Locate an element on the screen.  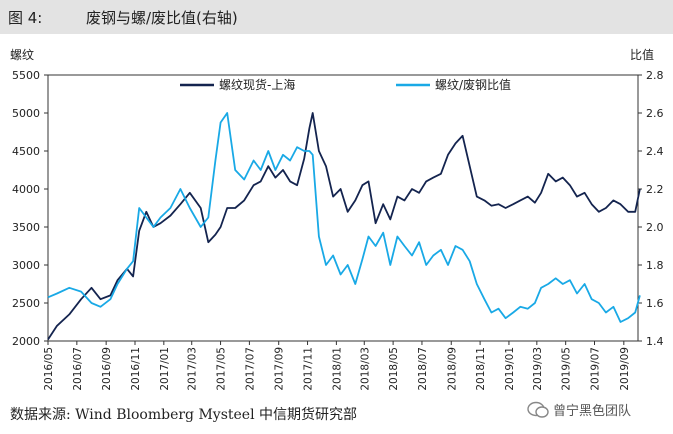
y-left-tick-label: 5000 is located at coordinates (26, 113).